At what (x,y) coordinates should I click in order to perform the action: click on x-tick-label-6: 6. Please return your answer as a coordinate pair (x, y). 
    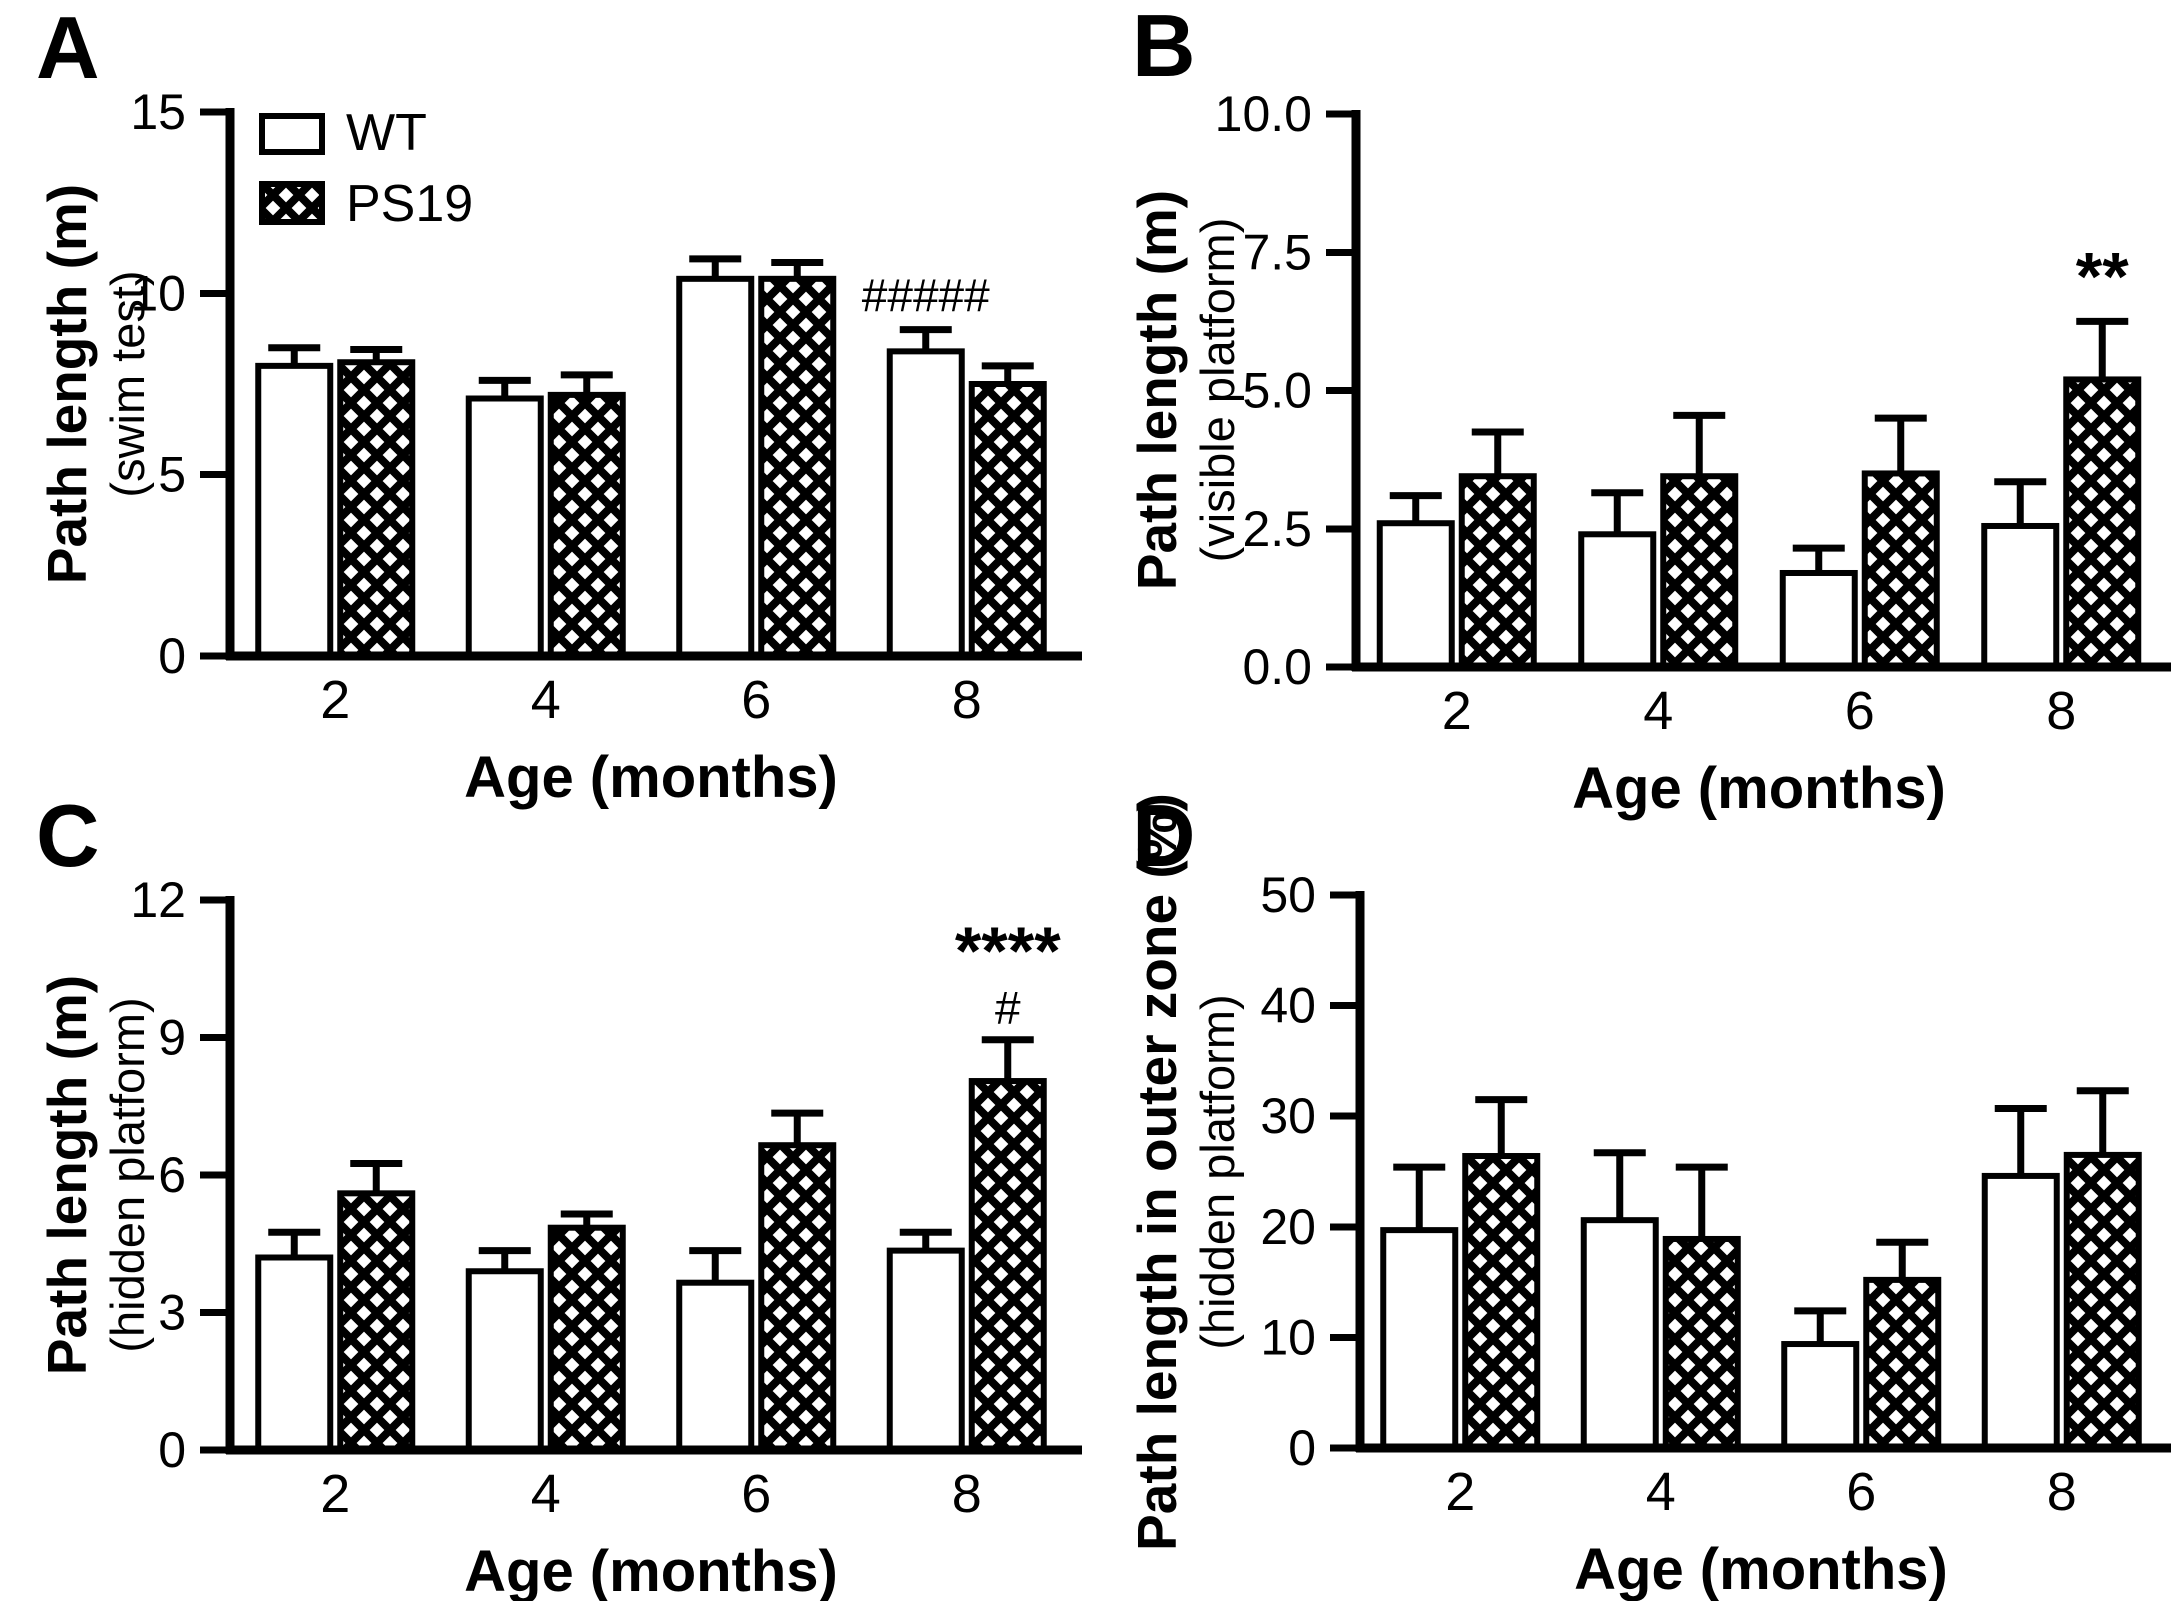
    Looking at the image, I should click on (756, 700).